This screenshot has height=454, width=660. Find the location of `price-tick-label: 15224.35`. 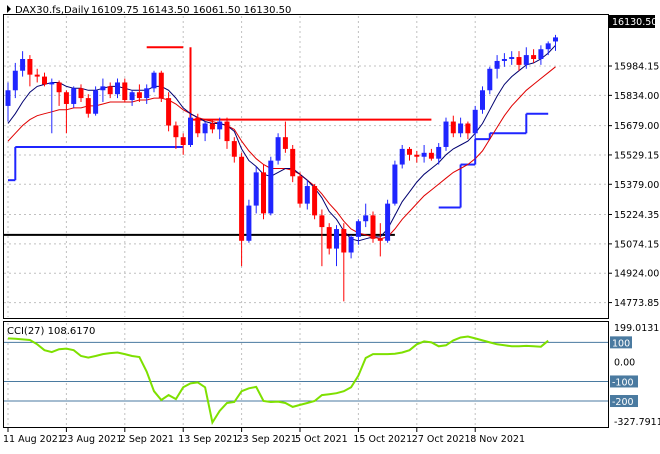

price-tick-label: 15224.35 is located at coordinates (636, 215).